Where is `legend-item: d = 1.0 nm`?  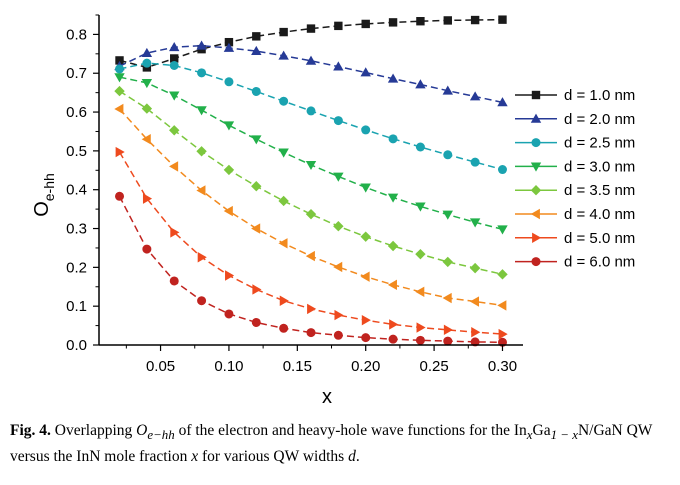 legend-item: d = 1.0 nm is located at coordinates (575, 95).